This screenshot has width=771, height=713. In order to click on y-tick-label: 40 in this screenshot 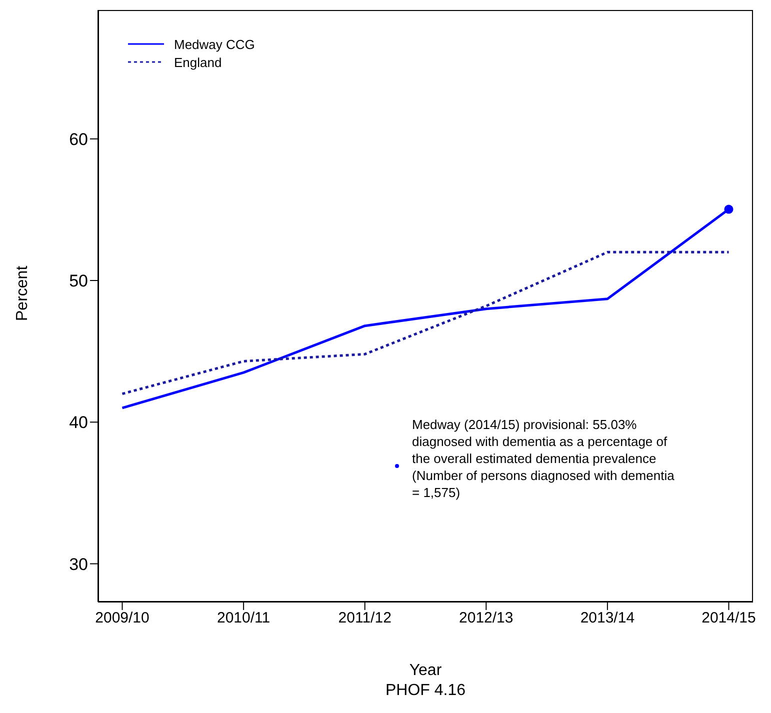, I will do `click(78, 422)`.